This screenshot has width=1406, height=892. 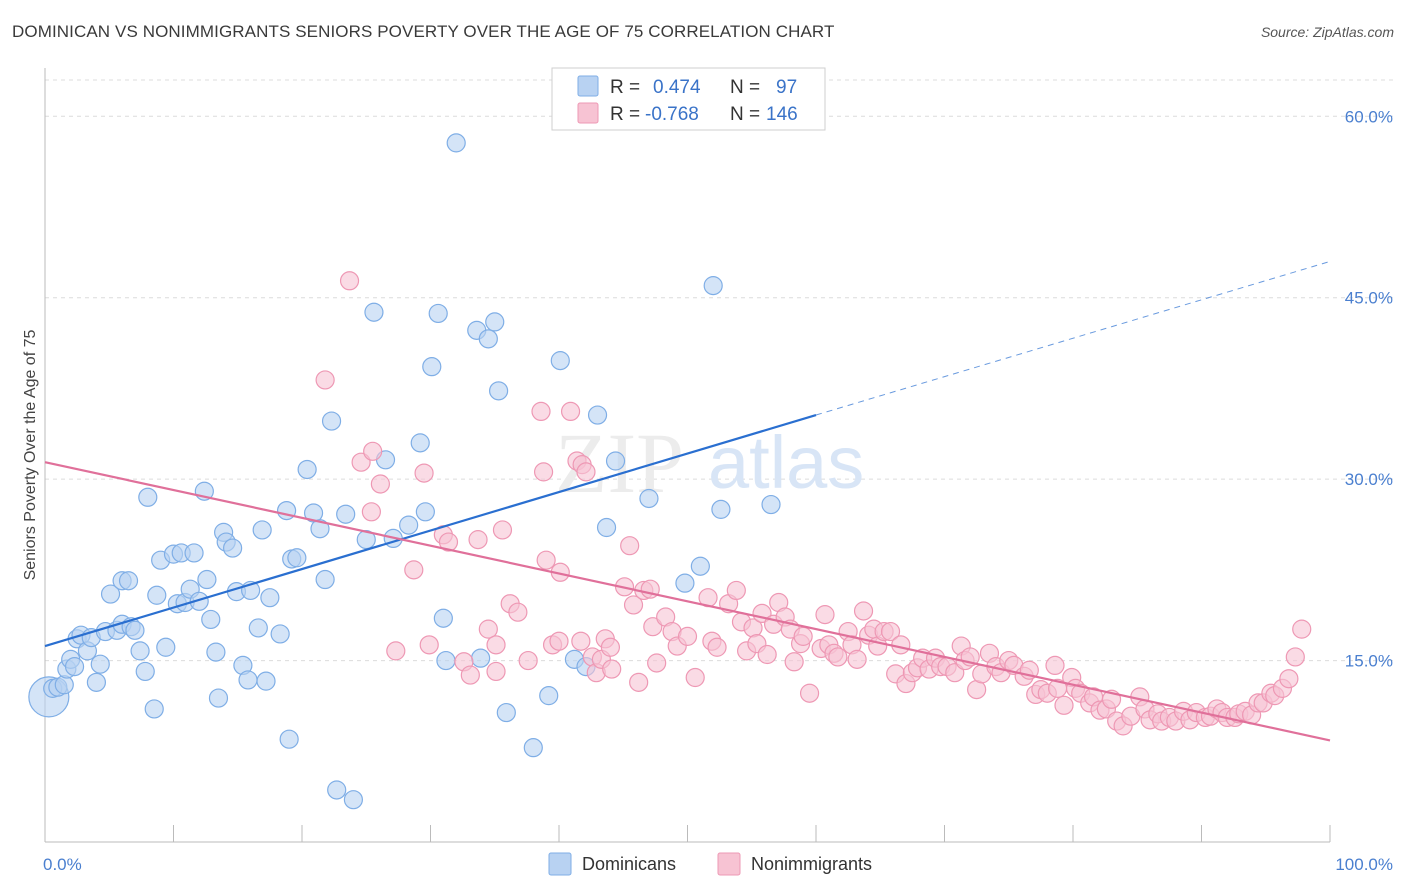 I want to click on source-label: Source: ZipAtlas.com, so click(x=1327, y=32).